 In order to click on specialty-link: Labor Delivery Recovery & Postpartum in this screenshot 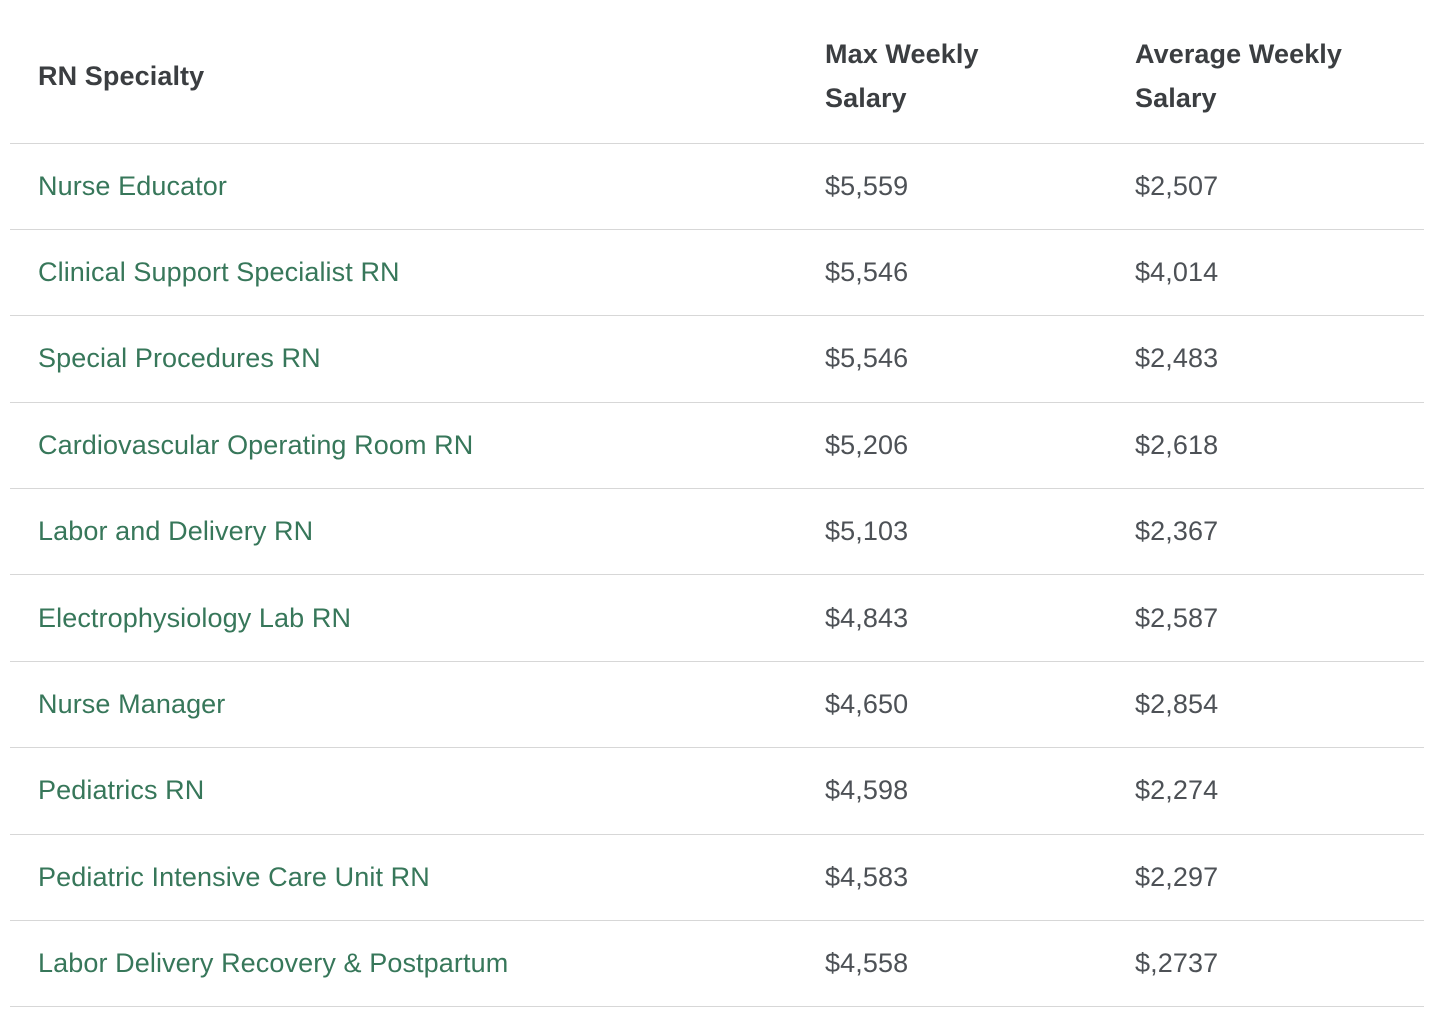, I will do `click(273, 963)`.